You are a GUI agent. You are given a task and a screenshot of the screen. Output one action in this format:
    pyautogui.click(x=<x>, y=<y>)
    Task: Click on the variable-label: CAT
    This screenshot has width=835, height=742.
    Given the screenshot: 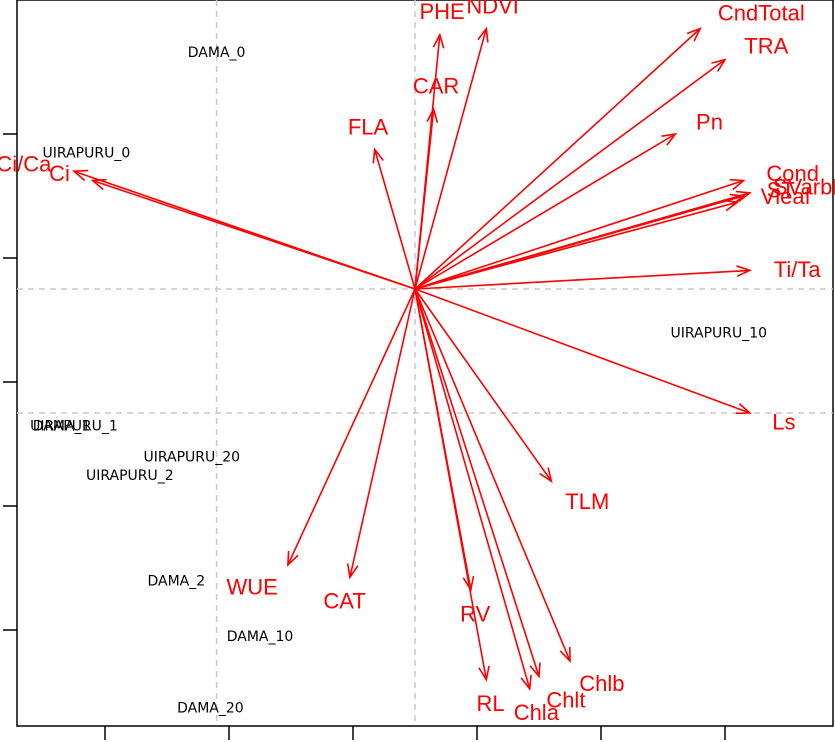 What is the action you would take?
    pyautogui.click(x=344, y=601)
    